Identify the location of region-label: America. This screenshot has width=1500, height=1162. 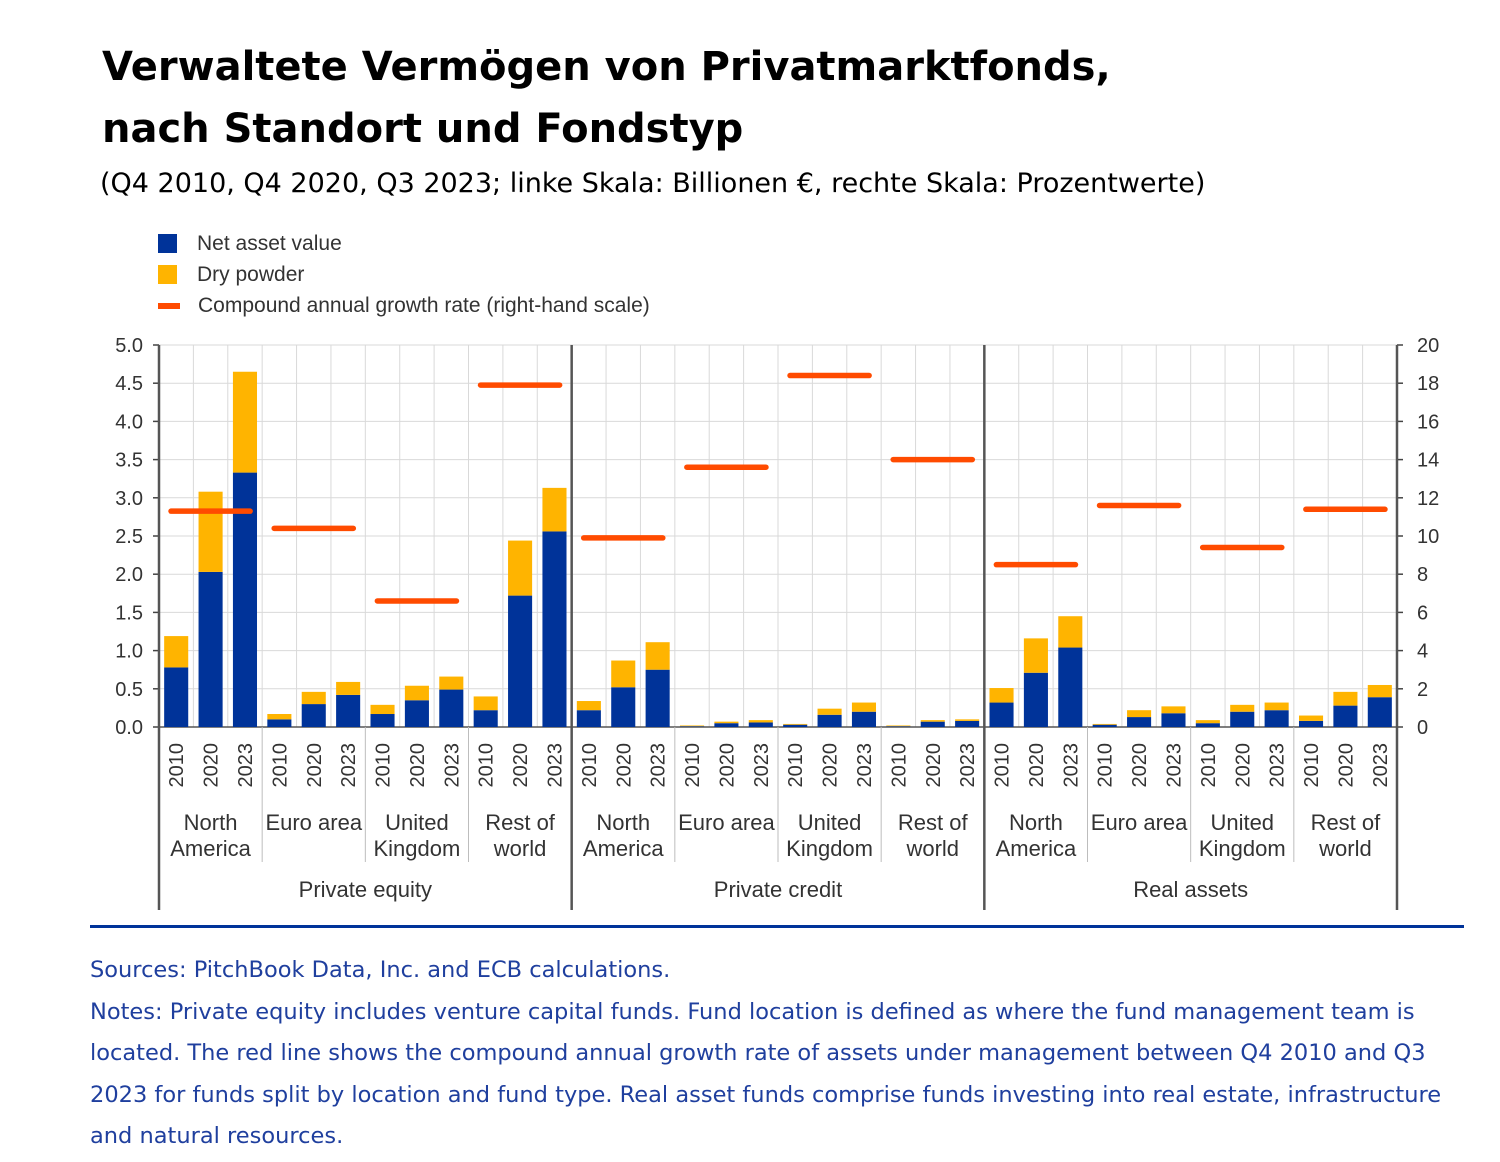
(210, 848).